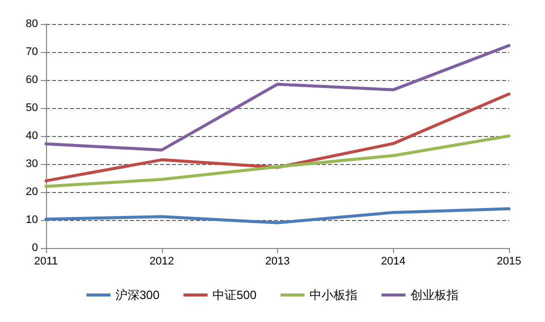  I want to click on x-tick-label: 2011, so click(46, 262).